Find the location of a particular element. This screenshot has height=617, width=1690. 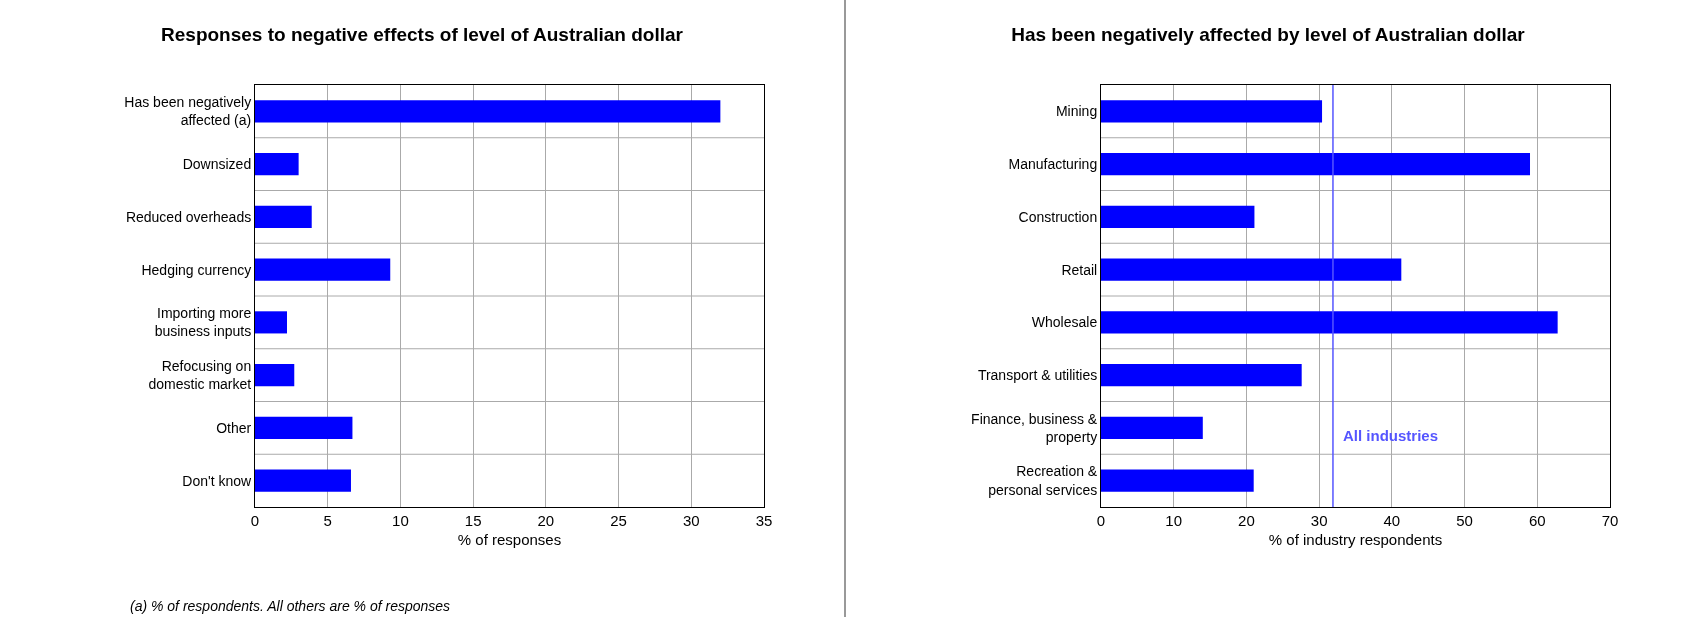

x-tick-label: 25 is located at coordinates (618, 520).